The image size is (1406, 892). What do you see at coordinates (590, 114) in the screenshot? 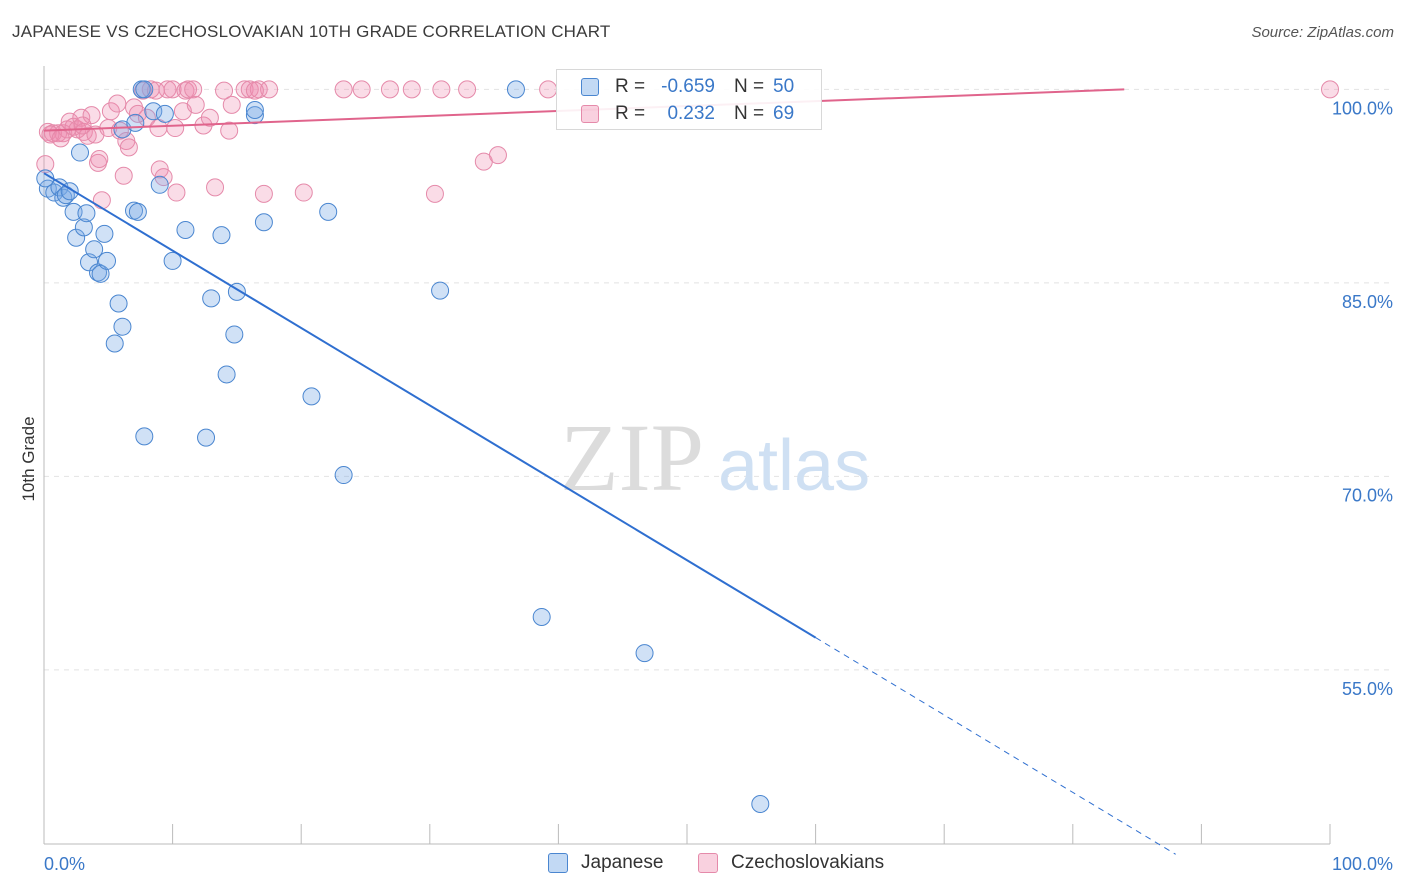
I see `czech-swatch` at bounding box center [590, 114].